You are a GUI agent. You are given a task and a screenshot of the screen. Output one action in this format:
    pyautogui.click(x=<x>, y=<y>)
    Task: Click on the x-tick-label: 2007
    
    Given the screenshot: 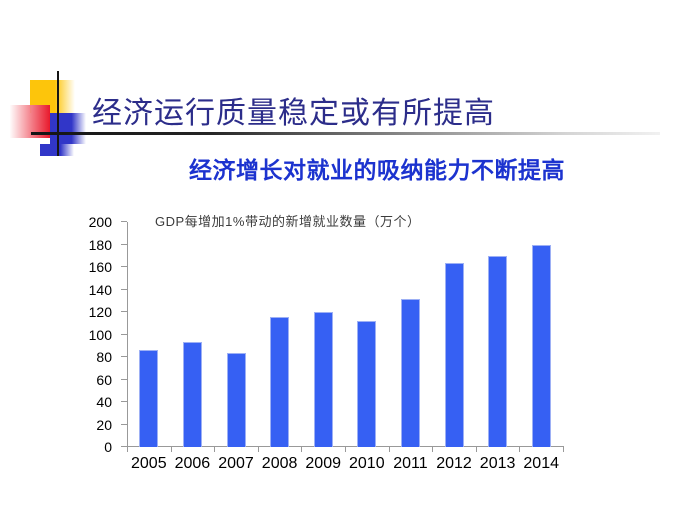 What is the action you would take?
    pyautogui.click(x=236, y=463)
    